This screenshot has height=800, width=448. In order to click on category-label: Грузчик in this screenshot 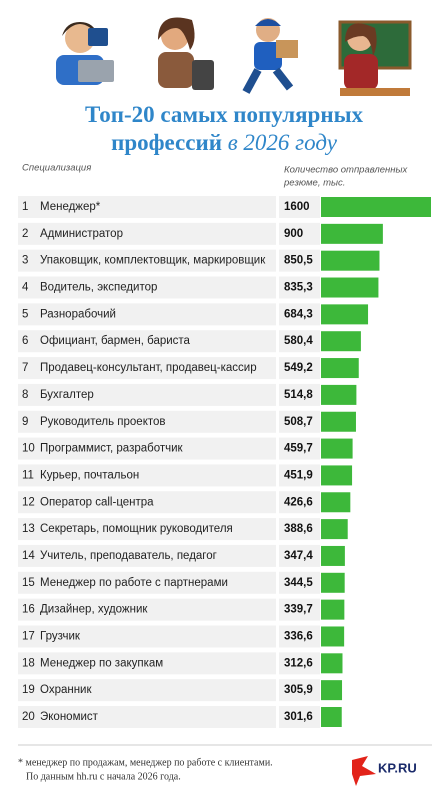, I will do `click(60, 637)`.